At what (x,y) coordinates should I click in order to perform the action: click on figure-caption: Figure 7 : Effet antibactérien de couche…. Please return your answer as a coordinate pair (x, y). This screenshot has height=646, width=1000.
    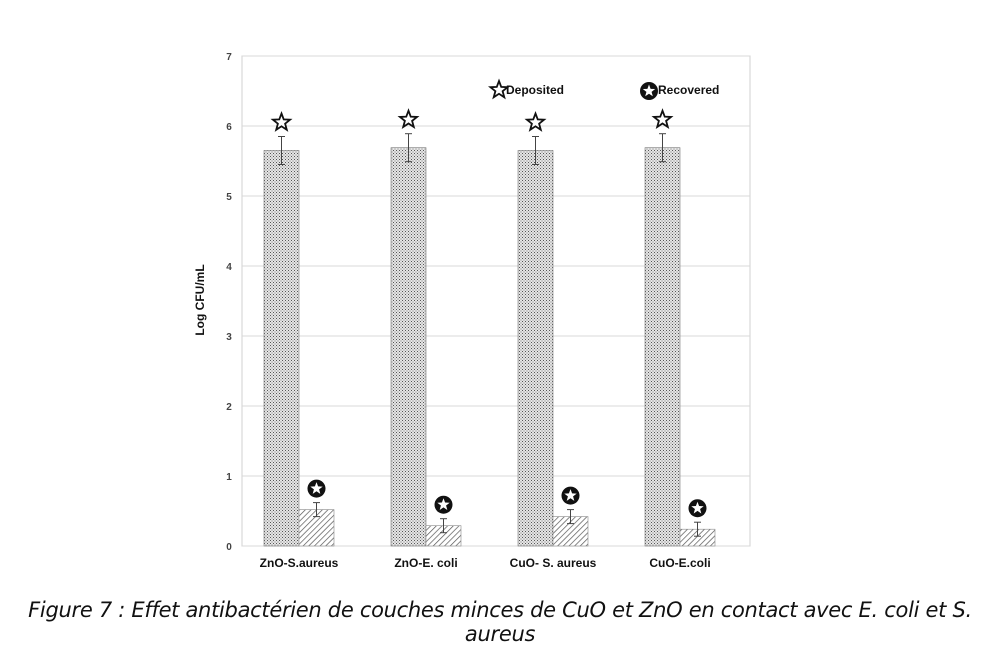
    Looking at the image, I should click on (500, 622).